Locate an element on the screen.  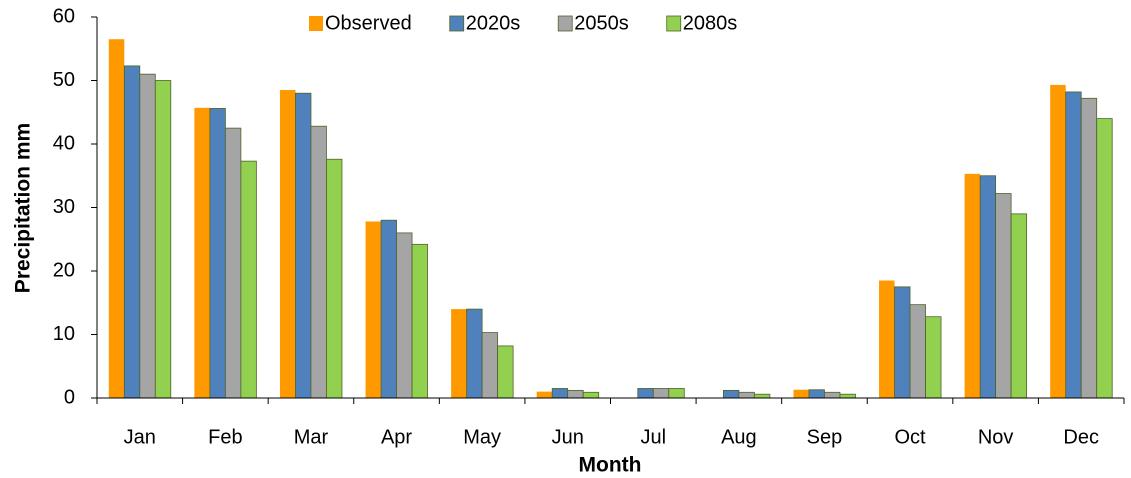
y-tick-label: 10 is located at coordinates (64, 334).